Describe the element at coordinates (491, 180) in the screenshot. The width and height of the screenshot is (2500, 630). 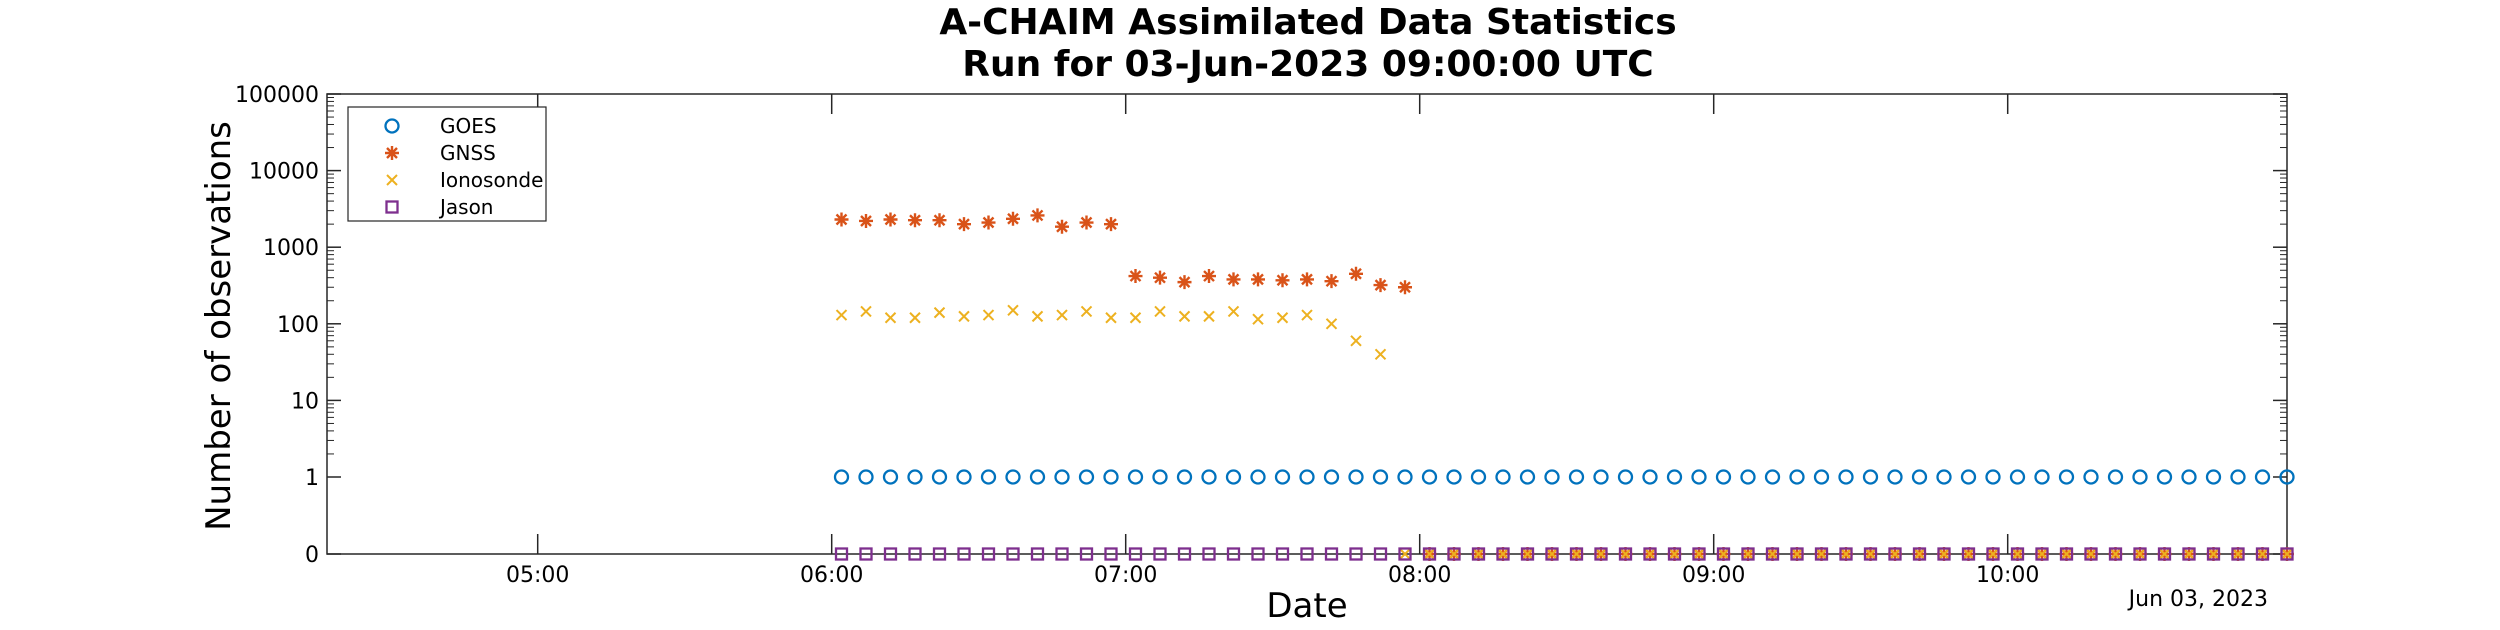
I see `legend-label-ionosonde: Ionosonde` at that location.